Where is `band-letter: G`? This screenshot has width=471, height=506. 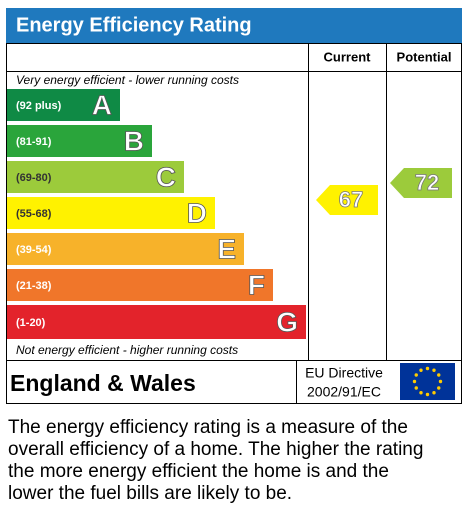 band-letter: G is located at coordinates (287, 321).